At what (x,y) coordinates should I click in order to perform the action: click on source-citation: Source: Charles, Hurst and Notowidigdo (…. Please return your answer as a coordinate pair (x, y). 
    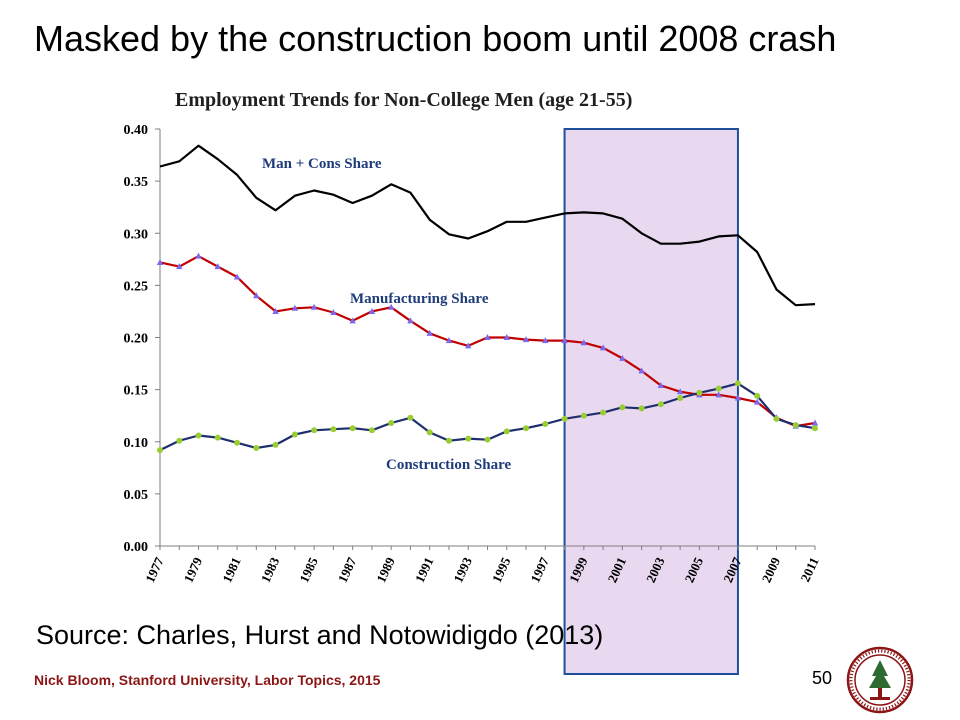
    Looking at the image, I should click on (320, 635).